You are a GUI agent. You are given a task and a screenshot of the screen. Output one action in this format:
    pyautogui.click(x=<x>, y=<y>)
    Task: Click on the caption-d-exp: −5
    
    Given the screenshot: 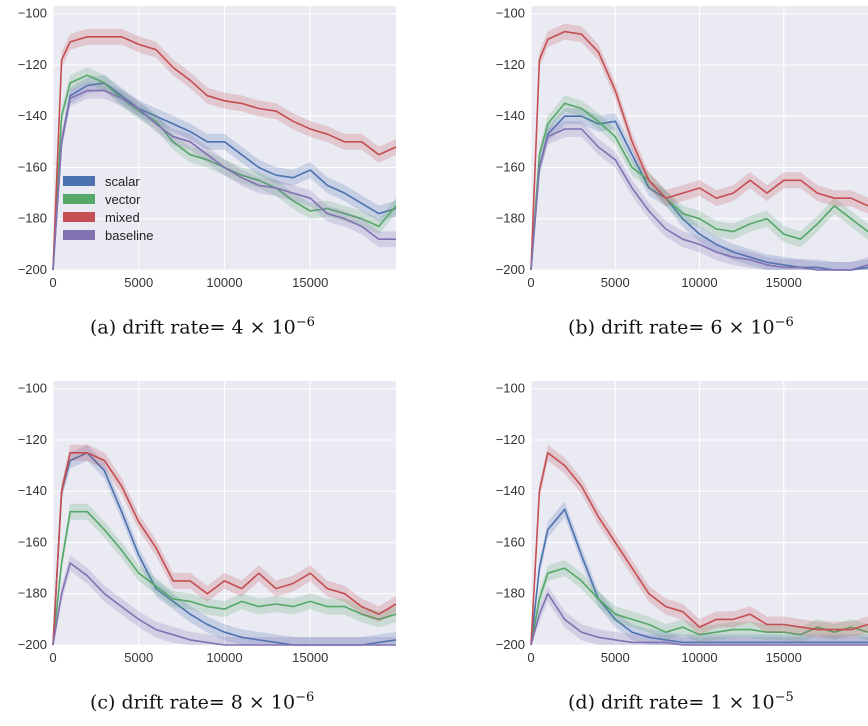 What is the action you would take?
    pyautogui.click(x=784, y=697)
    